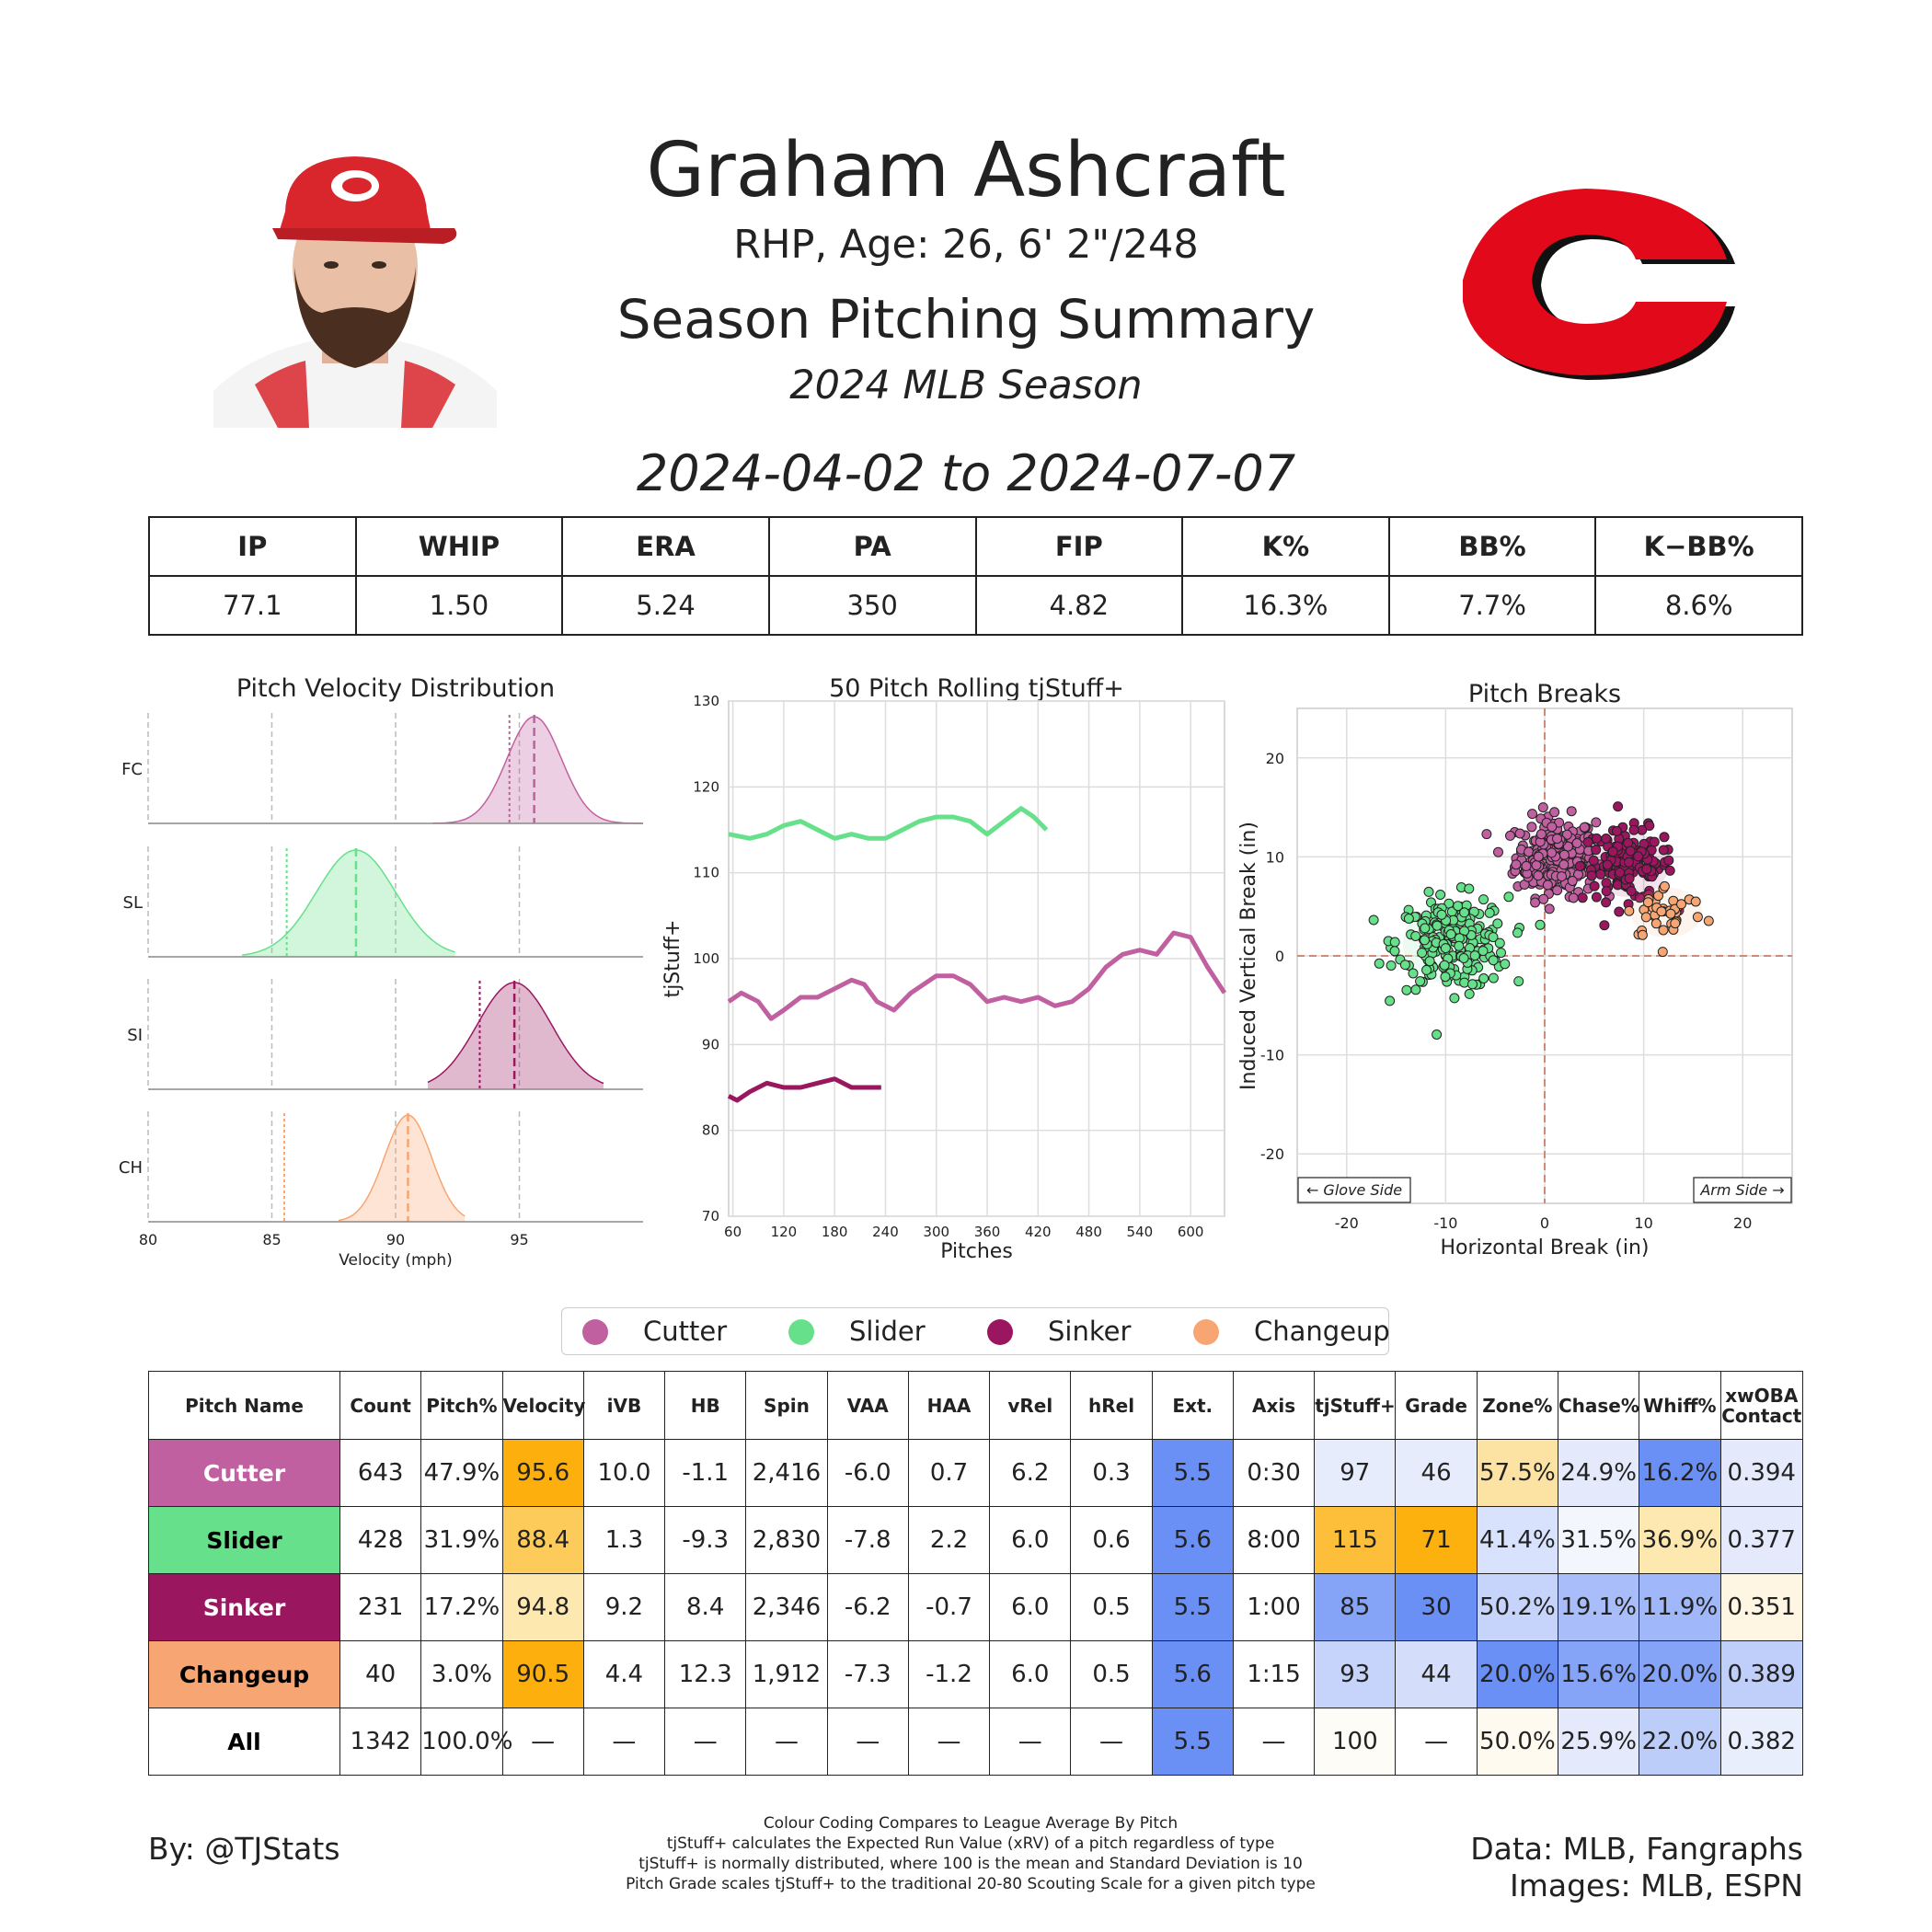  What do you see at coordinates (380, 1405) in the screenshot?
I see `pitch-table-header: Count` at bounding box center [380, 1405].